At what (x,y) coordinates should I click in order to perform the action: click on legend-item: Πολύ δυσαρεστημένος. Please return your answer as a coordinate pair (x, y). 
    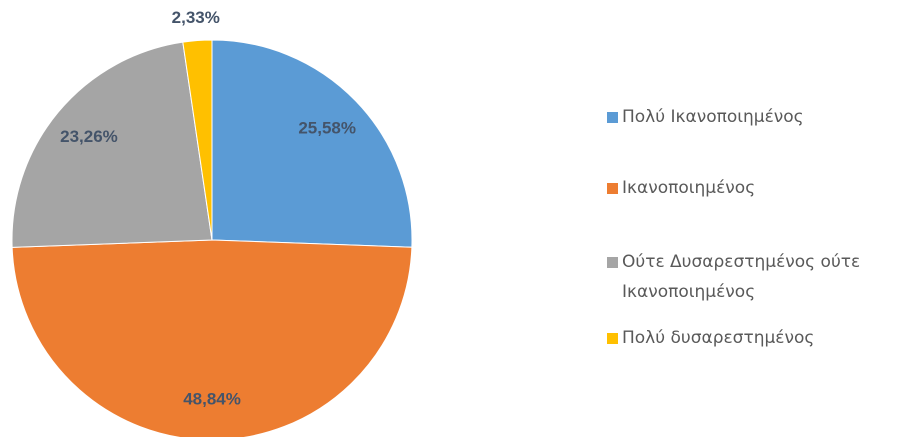
    Looking at the image, I should click on (749, 338).